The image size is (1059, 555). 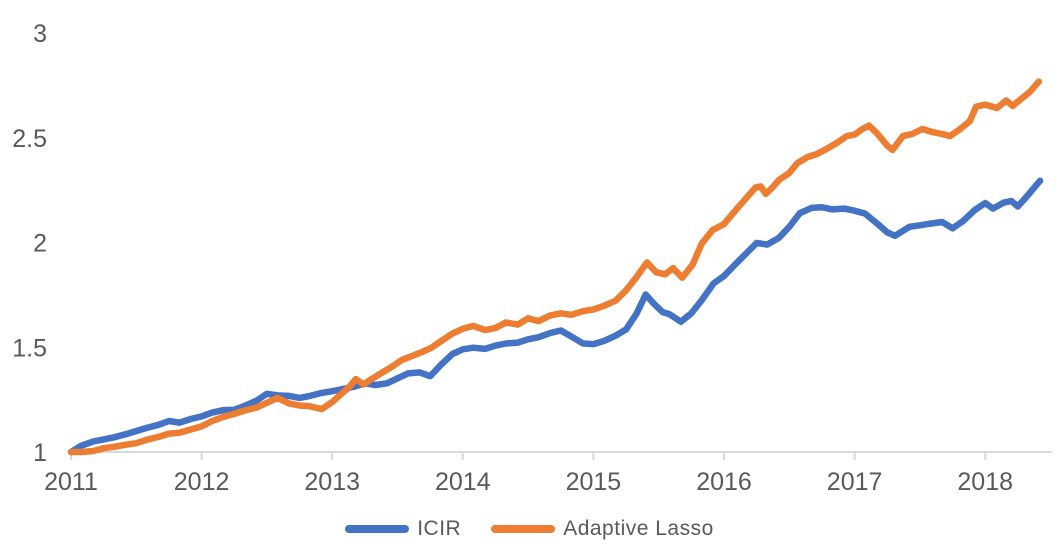 I want to click on y-axis-label: 2, so click(x=40, y=244).